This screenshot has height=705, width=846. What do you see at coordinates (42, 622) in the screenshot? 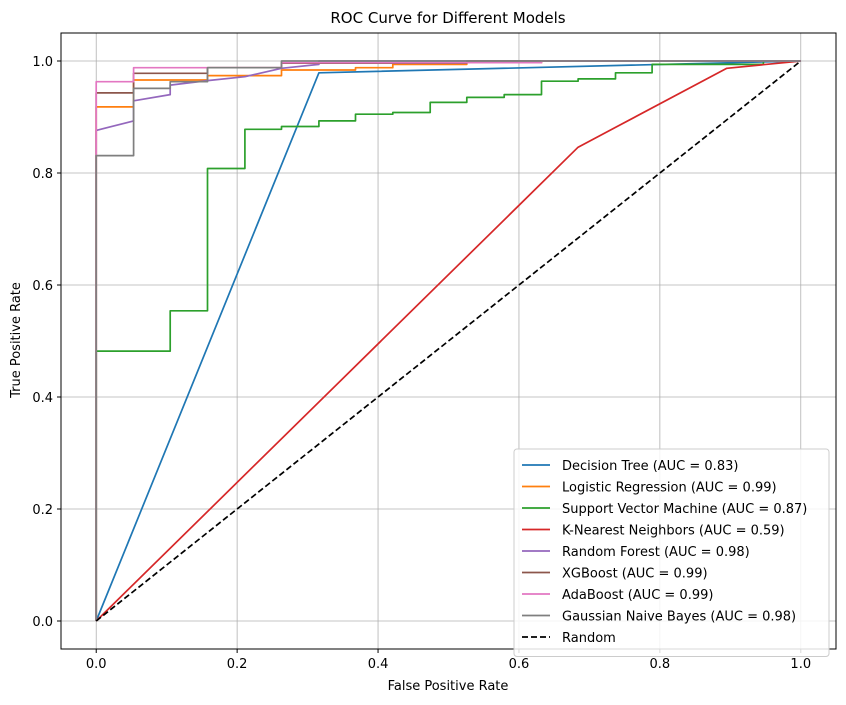
I see `y-tick-label: 0.0` at bounding box center [42, 622].